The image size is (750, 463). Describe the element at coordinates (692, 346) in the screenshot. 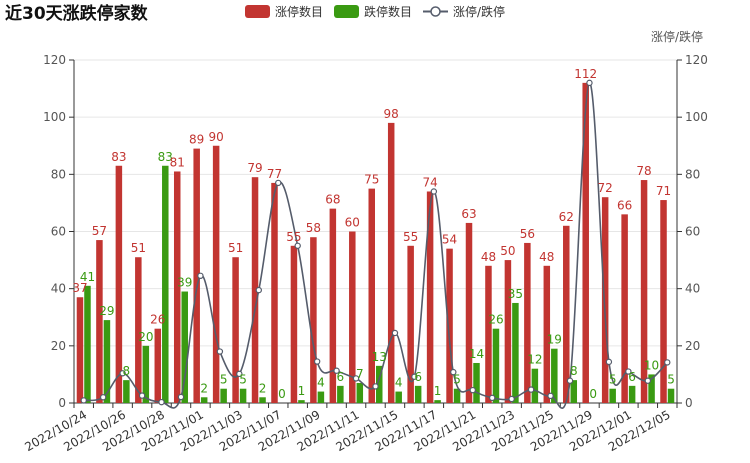

I see `y-right-tick-label: 20` at that location.